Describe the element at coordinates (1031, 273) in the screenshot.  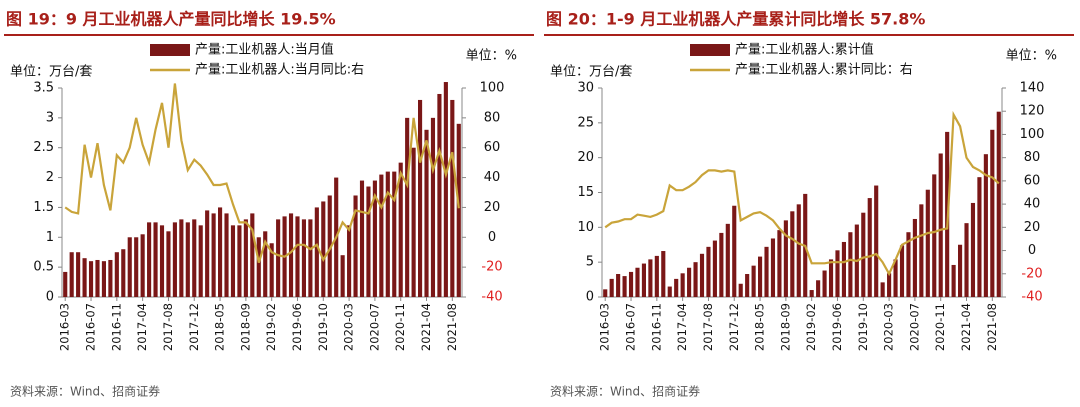
I see `y2-tick-label: -20` at that location.